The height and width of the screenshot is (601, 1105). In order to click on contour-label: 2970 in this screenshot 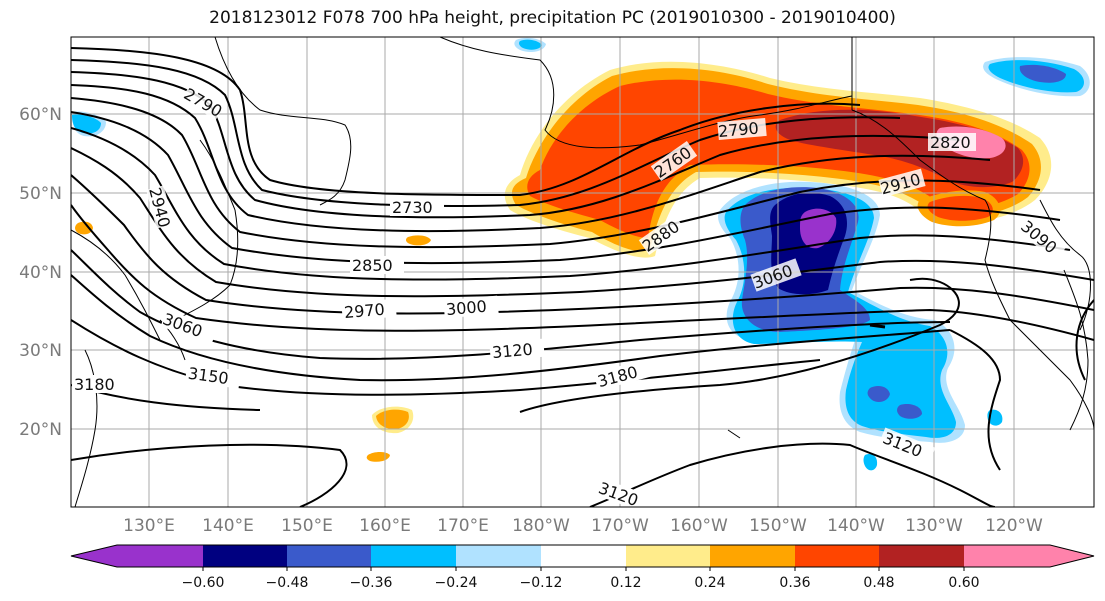, I will do `click(364, 311)`.